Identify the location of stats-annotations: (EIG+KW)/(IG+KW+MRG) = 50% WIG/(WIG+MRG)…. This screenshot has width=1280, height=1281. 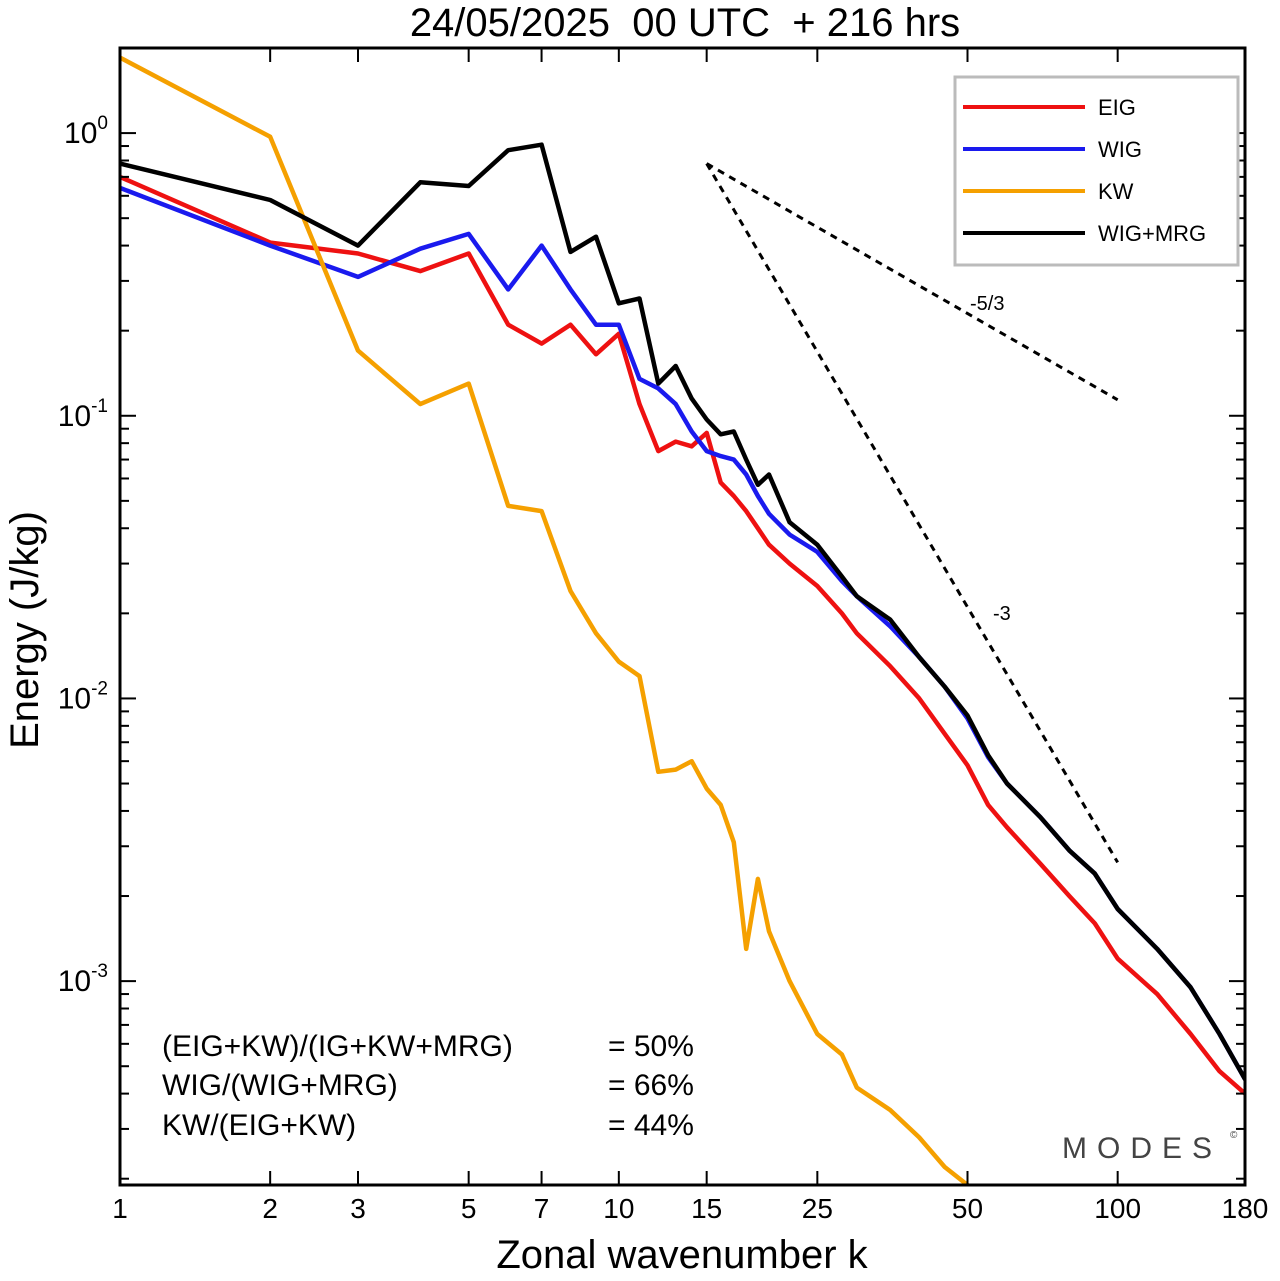
(428, 1086).